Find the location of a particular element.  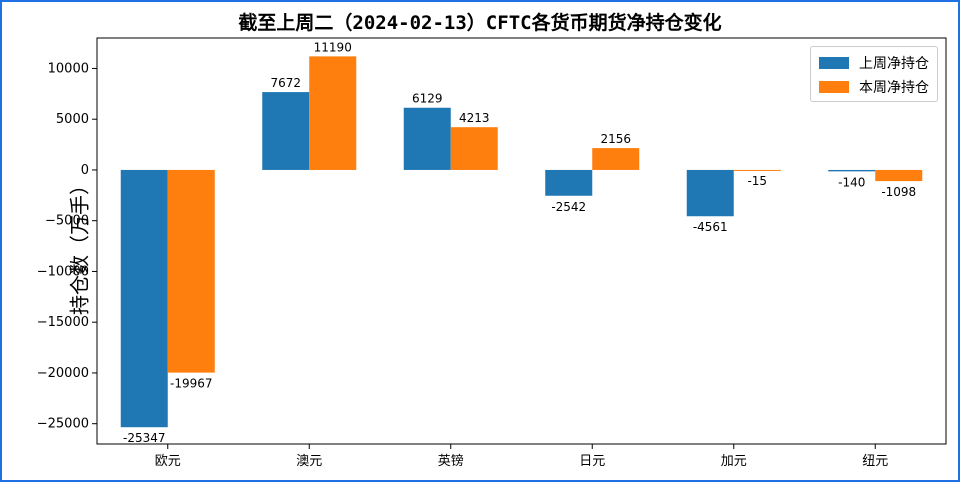

legend: 上周净持仓 本周净持仓 is located at coordinates (874, 74).